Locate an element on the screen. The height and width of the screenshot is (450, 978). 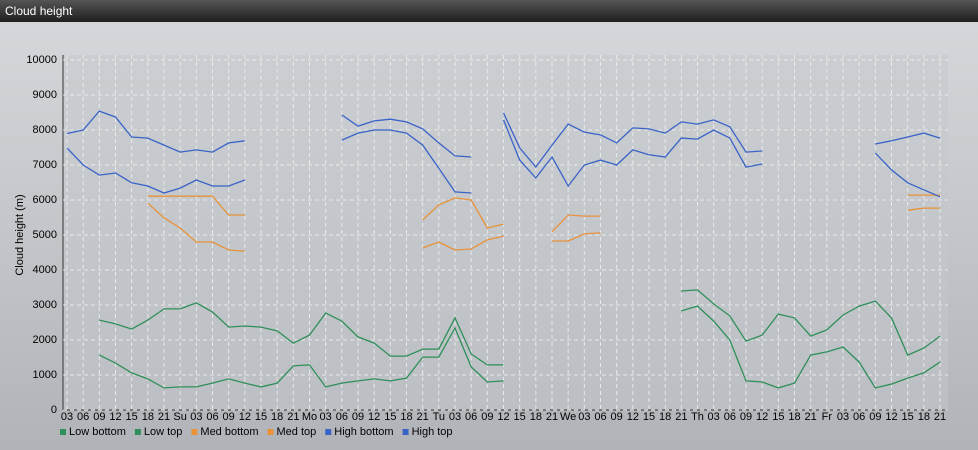
legend-label: Low top is located at coordinates (163, 432).